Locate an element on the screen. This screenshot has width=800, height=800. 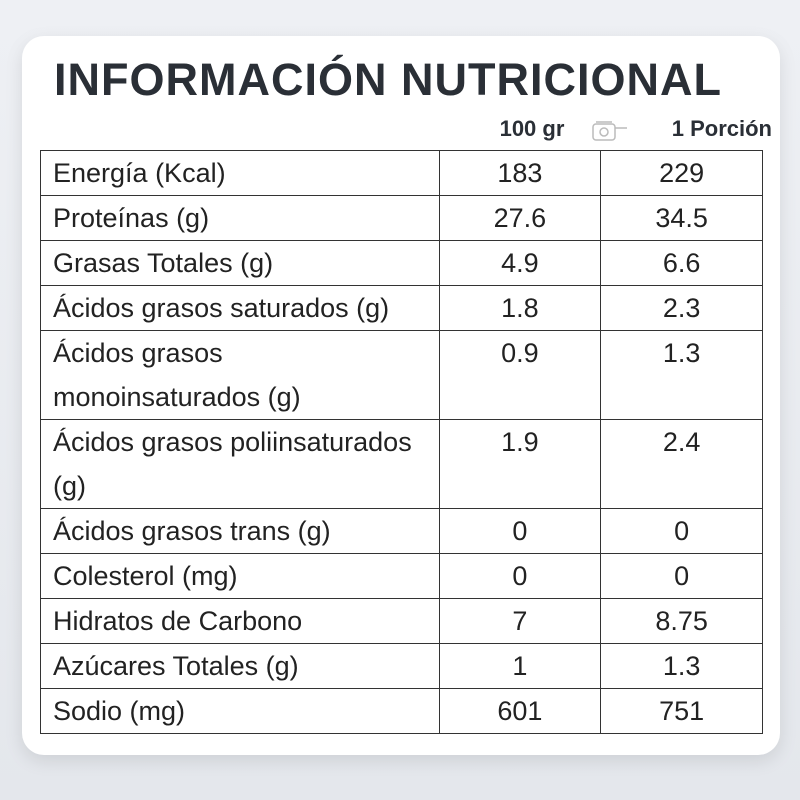
nutrient-name: Proteínas (g) is located at coordinates (240, 218).